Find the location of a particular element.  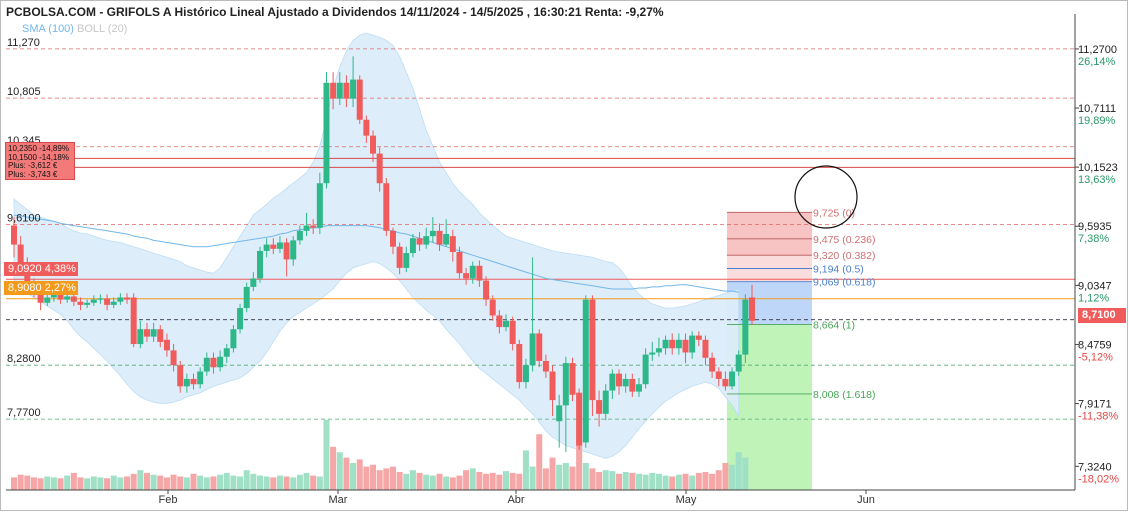

sma-path is located at coordinates (376, 253).